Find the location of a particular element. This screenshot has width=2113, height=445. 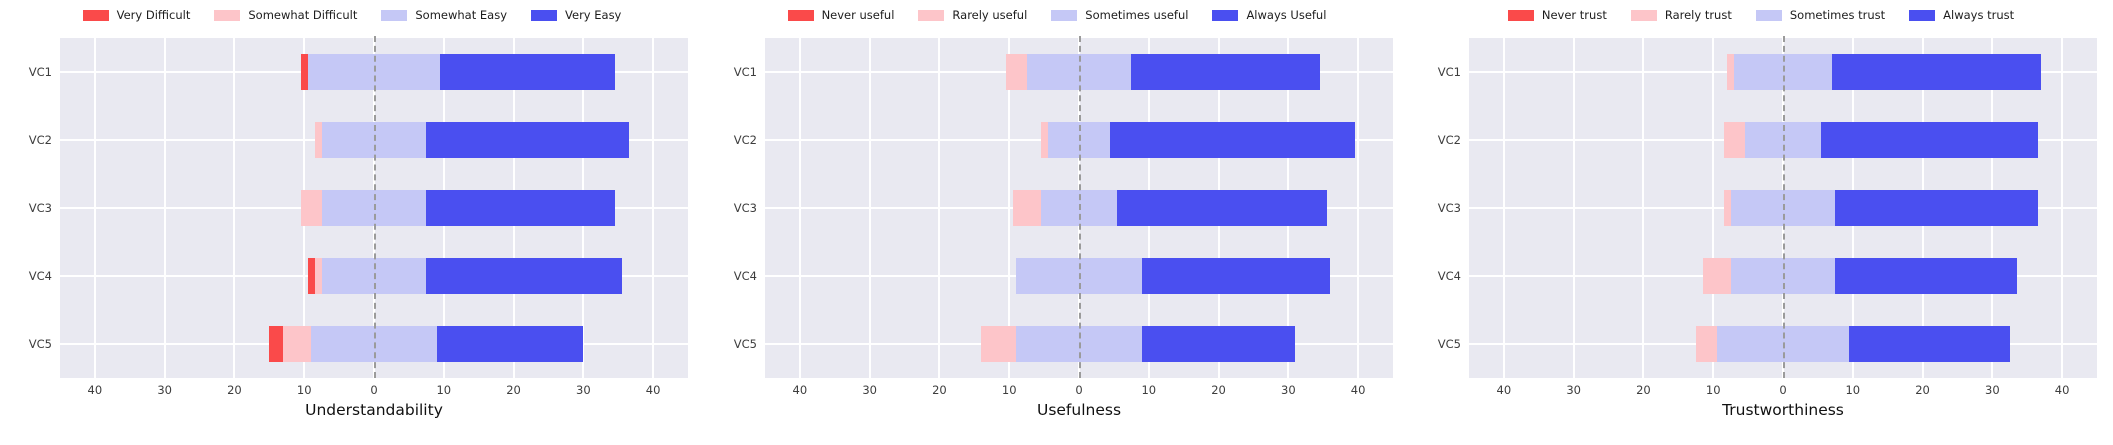

legend-label: Very Easy is located at coordinates (593, 15).